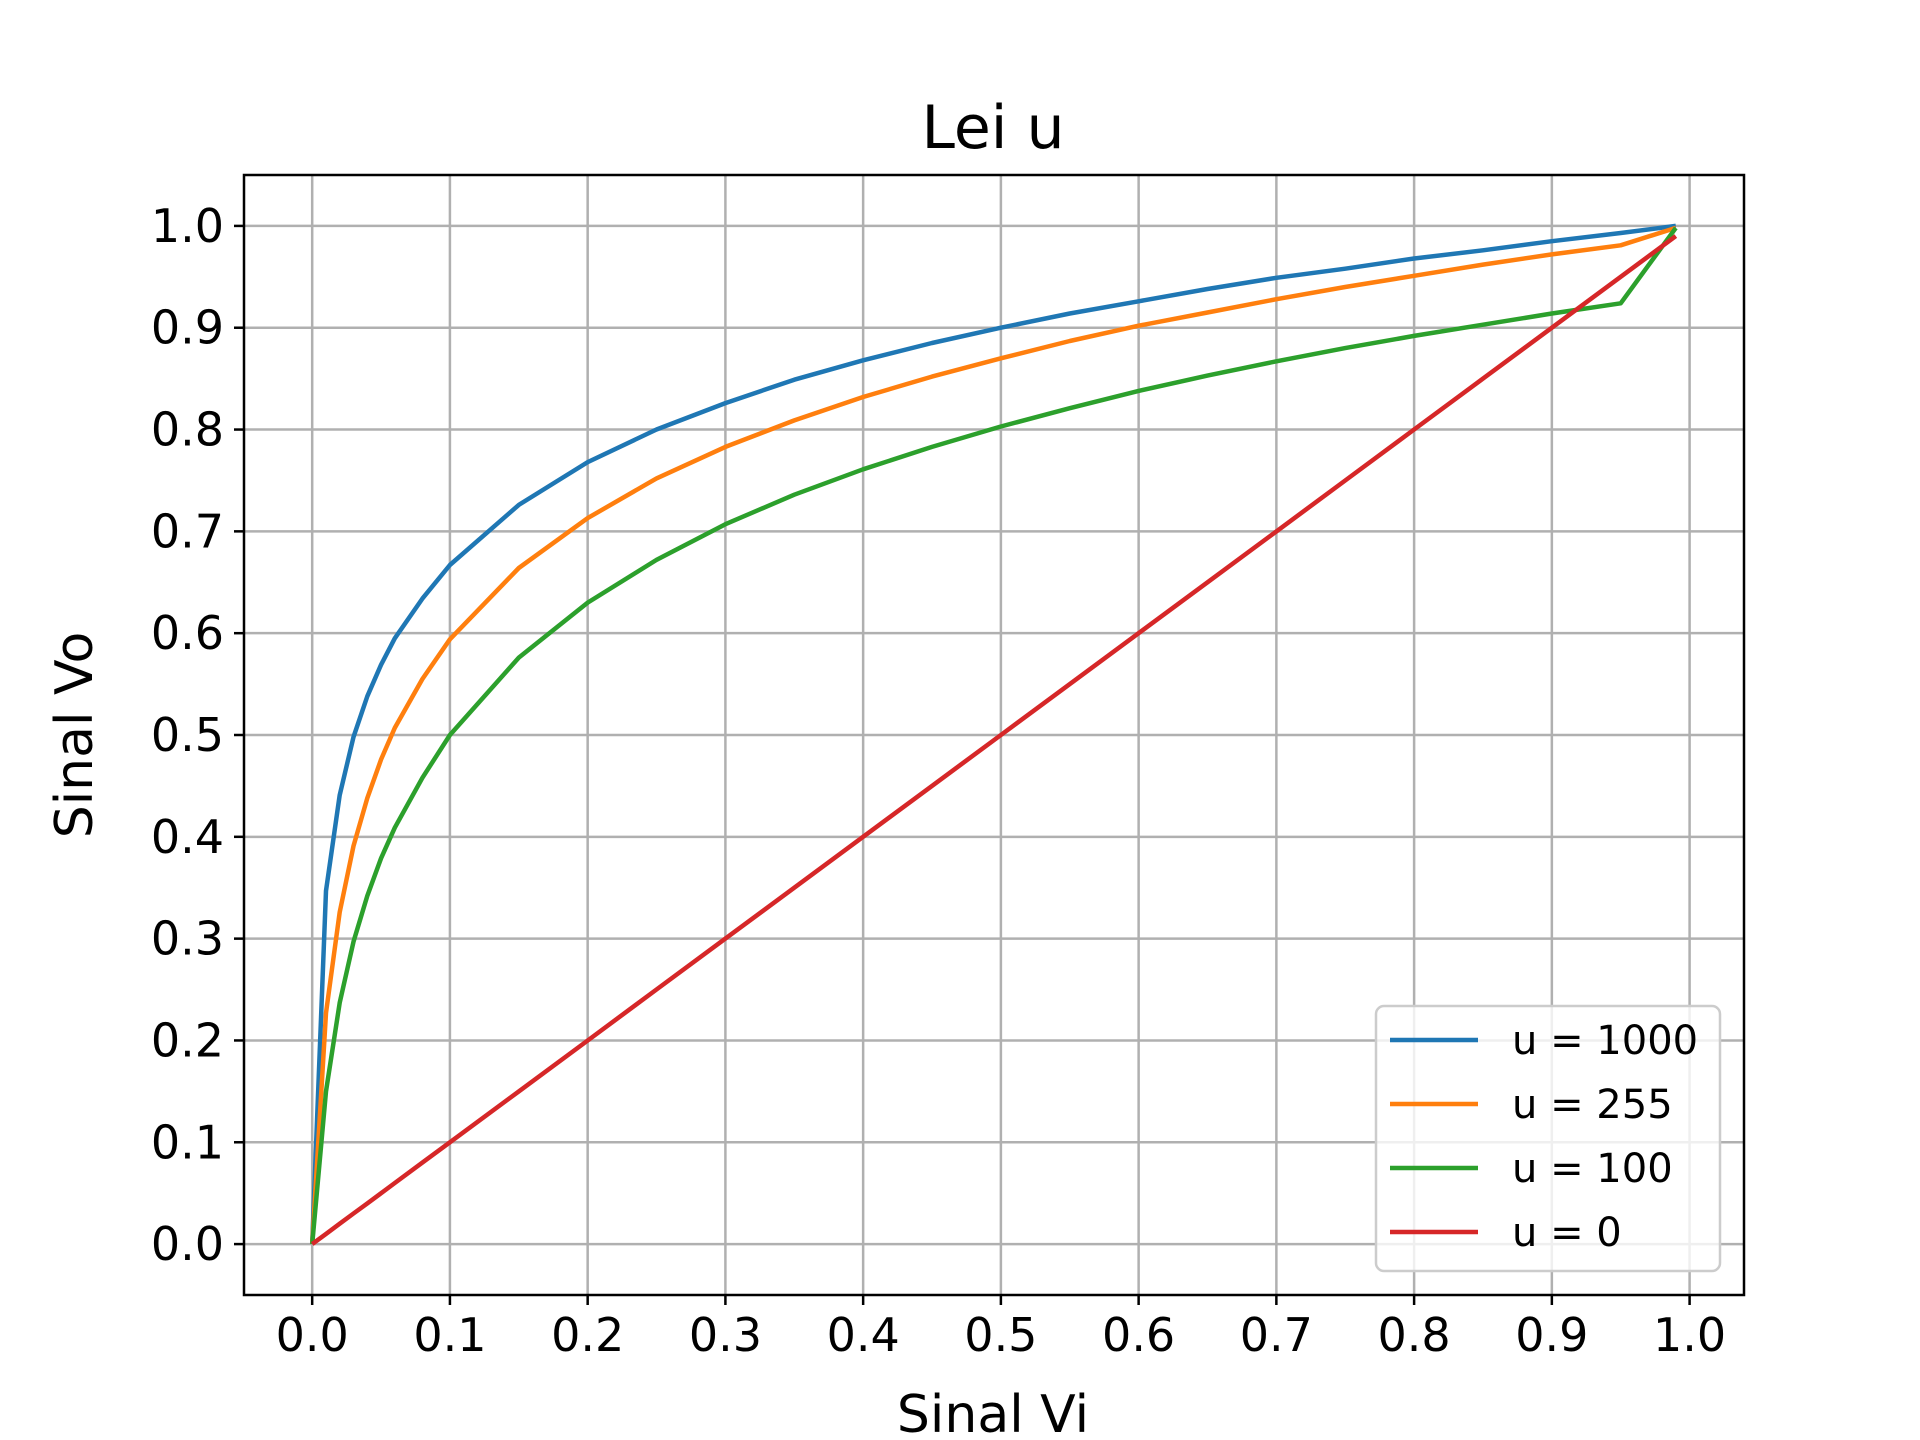  Describe the element at coordinates (1276, 1335) in the screenshot. I see `x-tick-label: 0.7` at that location.